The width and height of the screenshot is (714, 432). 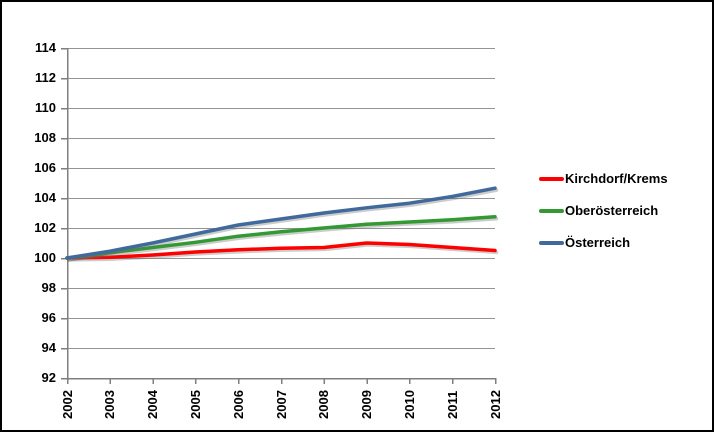 I want to click on x-axis-label: 2008, so click(x=323, y=404).